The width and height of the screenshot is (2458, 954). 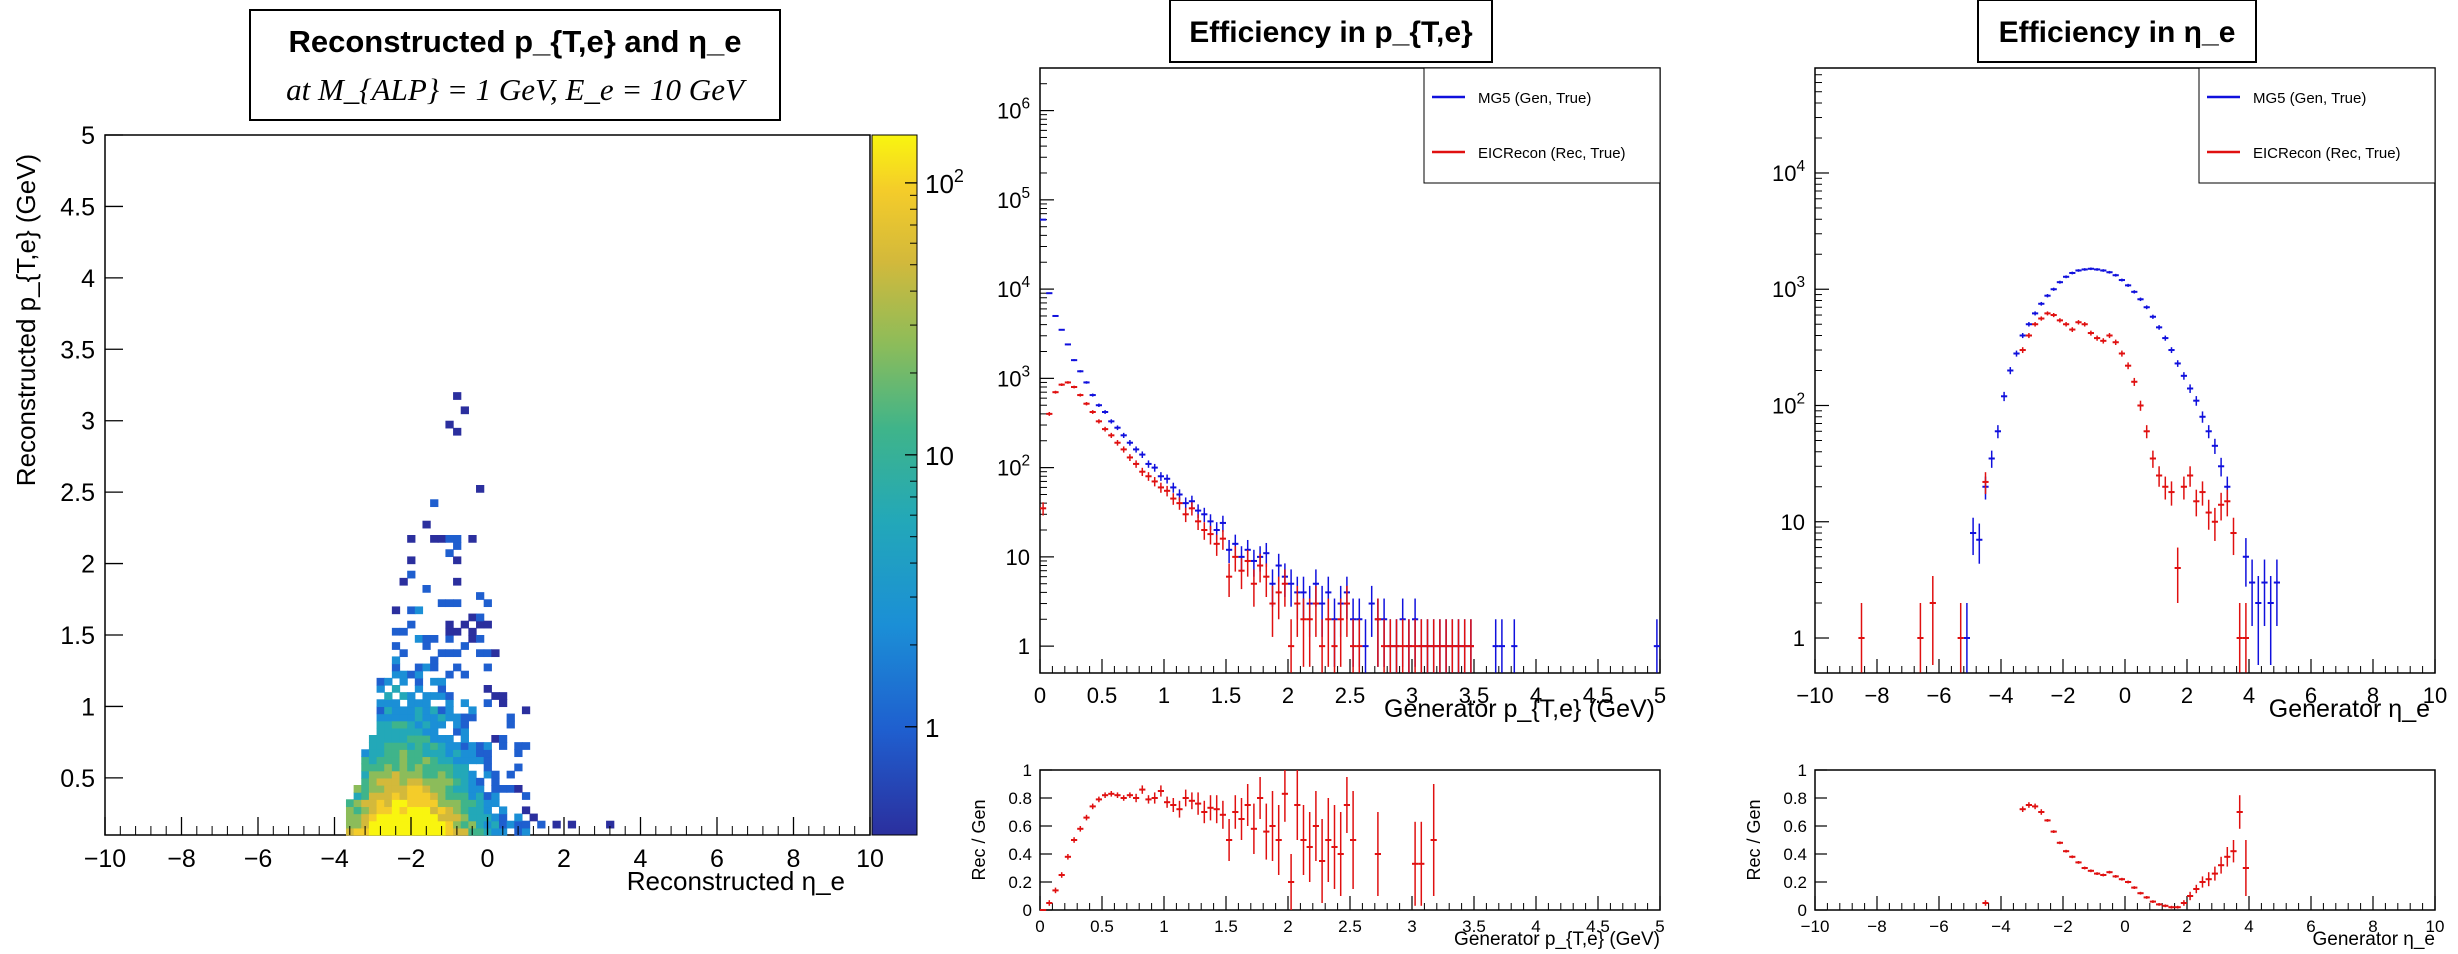 What do you see at coordinates (77, 350) in the screenshot?
I see `heatmap-y-tick-label: 3.5` at bounding box center [77, 350].